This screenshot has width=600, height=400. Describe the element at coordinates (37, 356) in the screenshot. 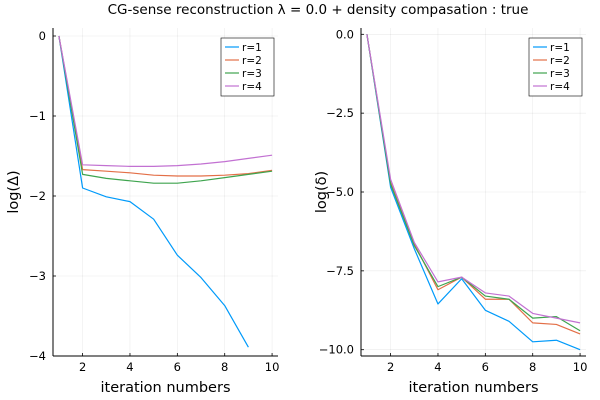

I see `y-tick-label: −4` at that location.